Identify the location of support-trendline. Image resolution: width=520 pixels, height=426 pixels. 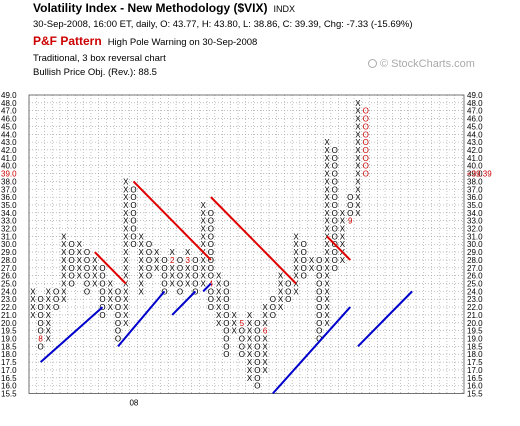
(311, 350).